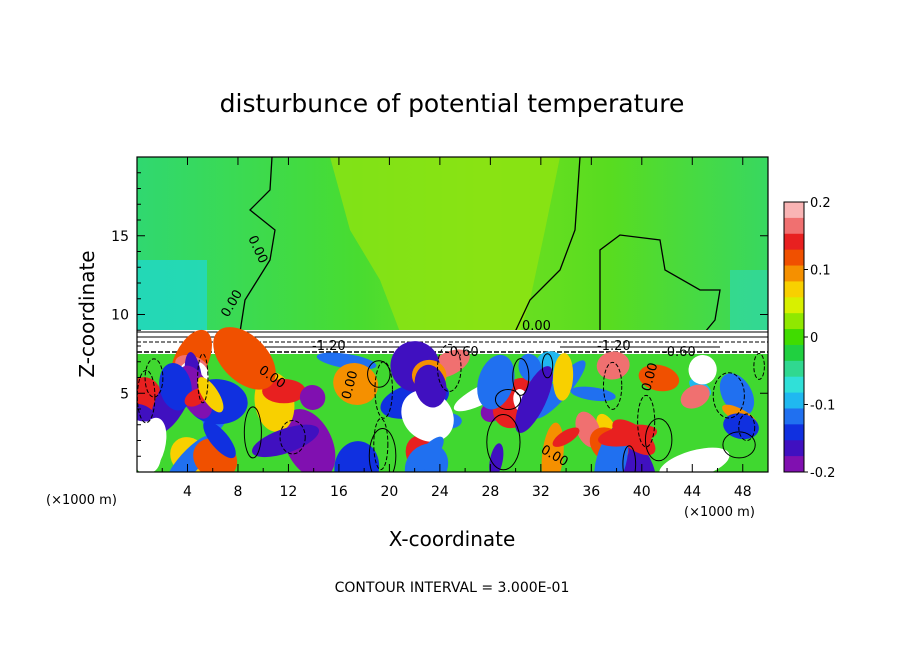 The width and height of the screenshot is (904, 654). Describe the element at coordinates (120, 316) in the screenshot. I see `y-tick-label: 10` at that location.